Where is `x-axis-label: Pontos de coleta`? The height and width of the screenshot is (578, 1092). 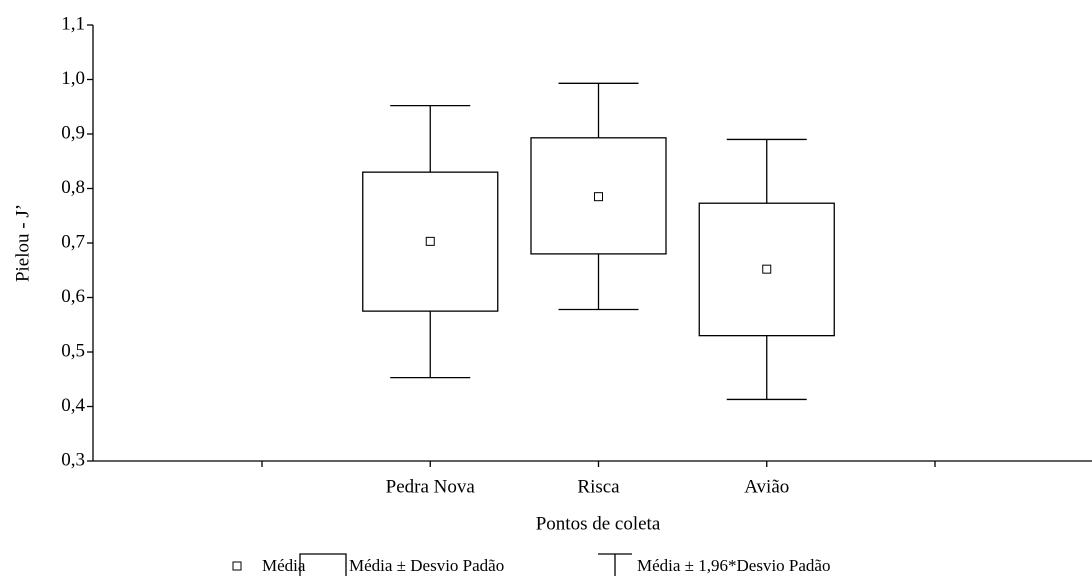 x-axis-label: Pontos de coleta is located at coordinates (598, 523).